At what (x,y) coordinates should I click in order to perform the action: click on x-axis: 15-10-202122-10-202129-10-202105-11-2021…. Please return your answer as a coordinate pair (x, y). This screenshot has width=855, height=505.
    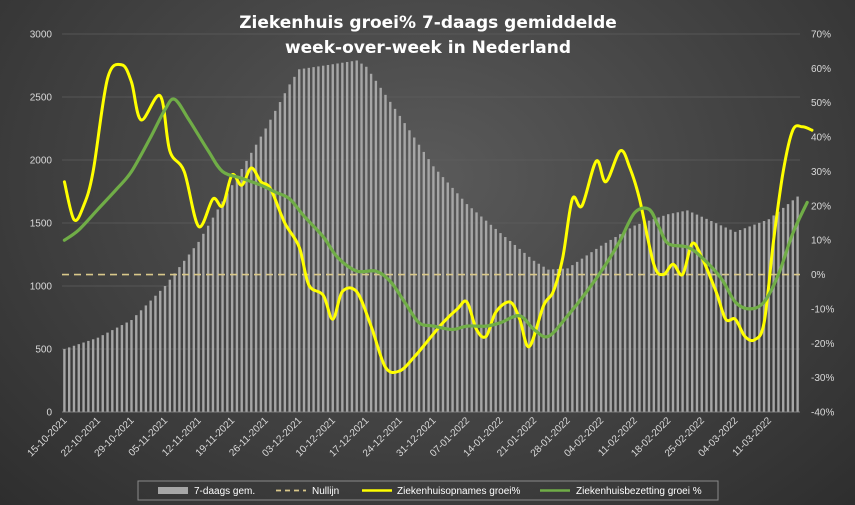
    Looking at the image, I should click on (413, 435).